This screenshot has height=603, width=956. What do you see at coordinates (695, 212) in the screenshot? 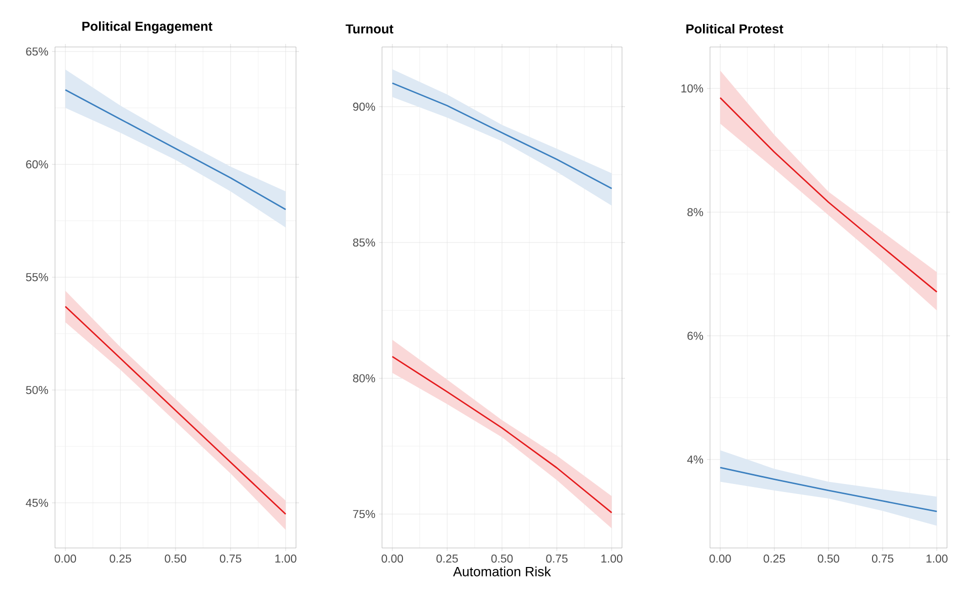
I see `y-tick-label: 8%` at bounding box center [695, 212].